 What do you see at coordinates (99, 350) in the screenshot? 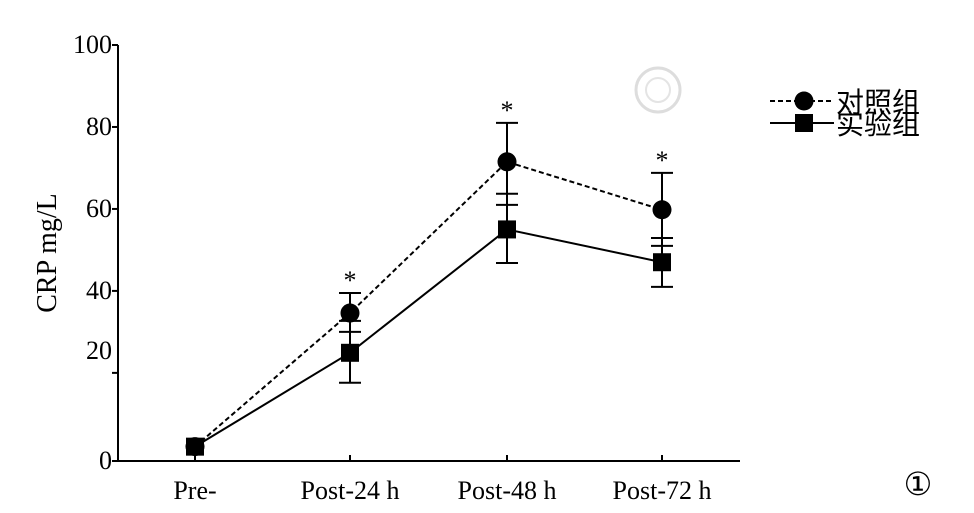
I see `y-tick-label: 20` at bounding box center [99, 350].